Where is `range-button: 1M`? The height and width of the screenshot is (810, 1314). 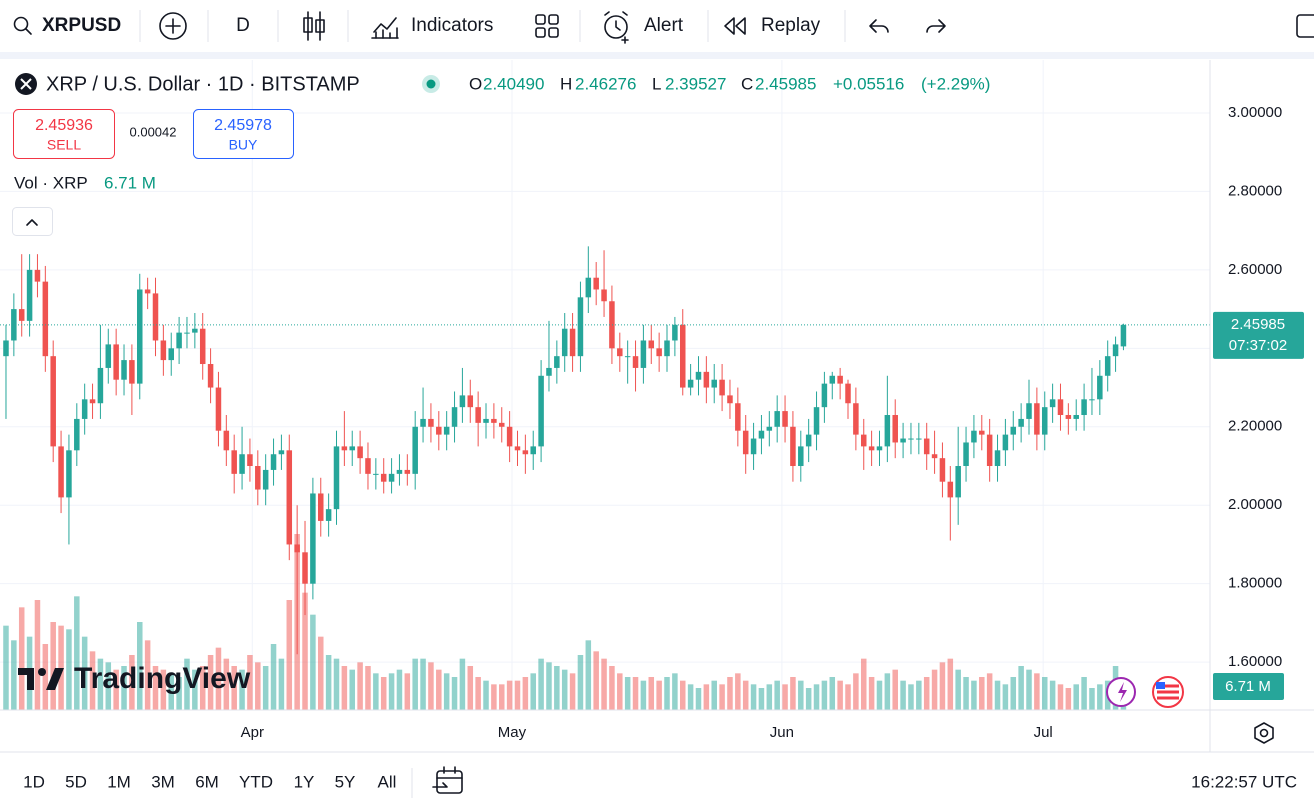
range-button: 1M is located at coordinates (119, 781).